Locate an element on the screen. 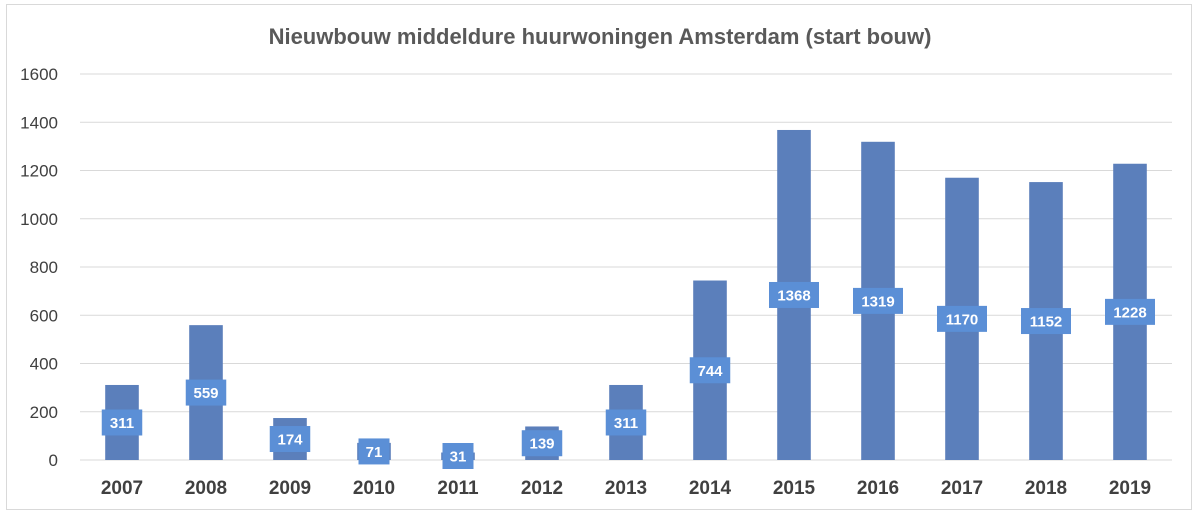  data-label: 31 is located at coordinates (458, 457).